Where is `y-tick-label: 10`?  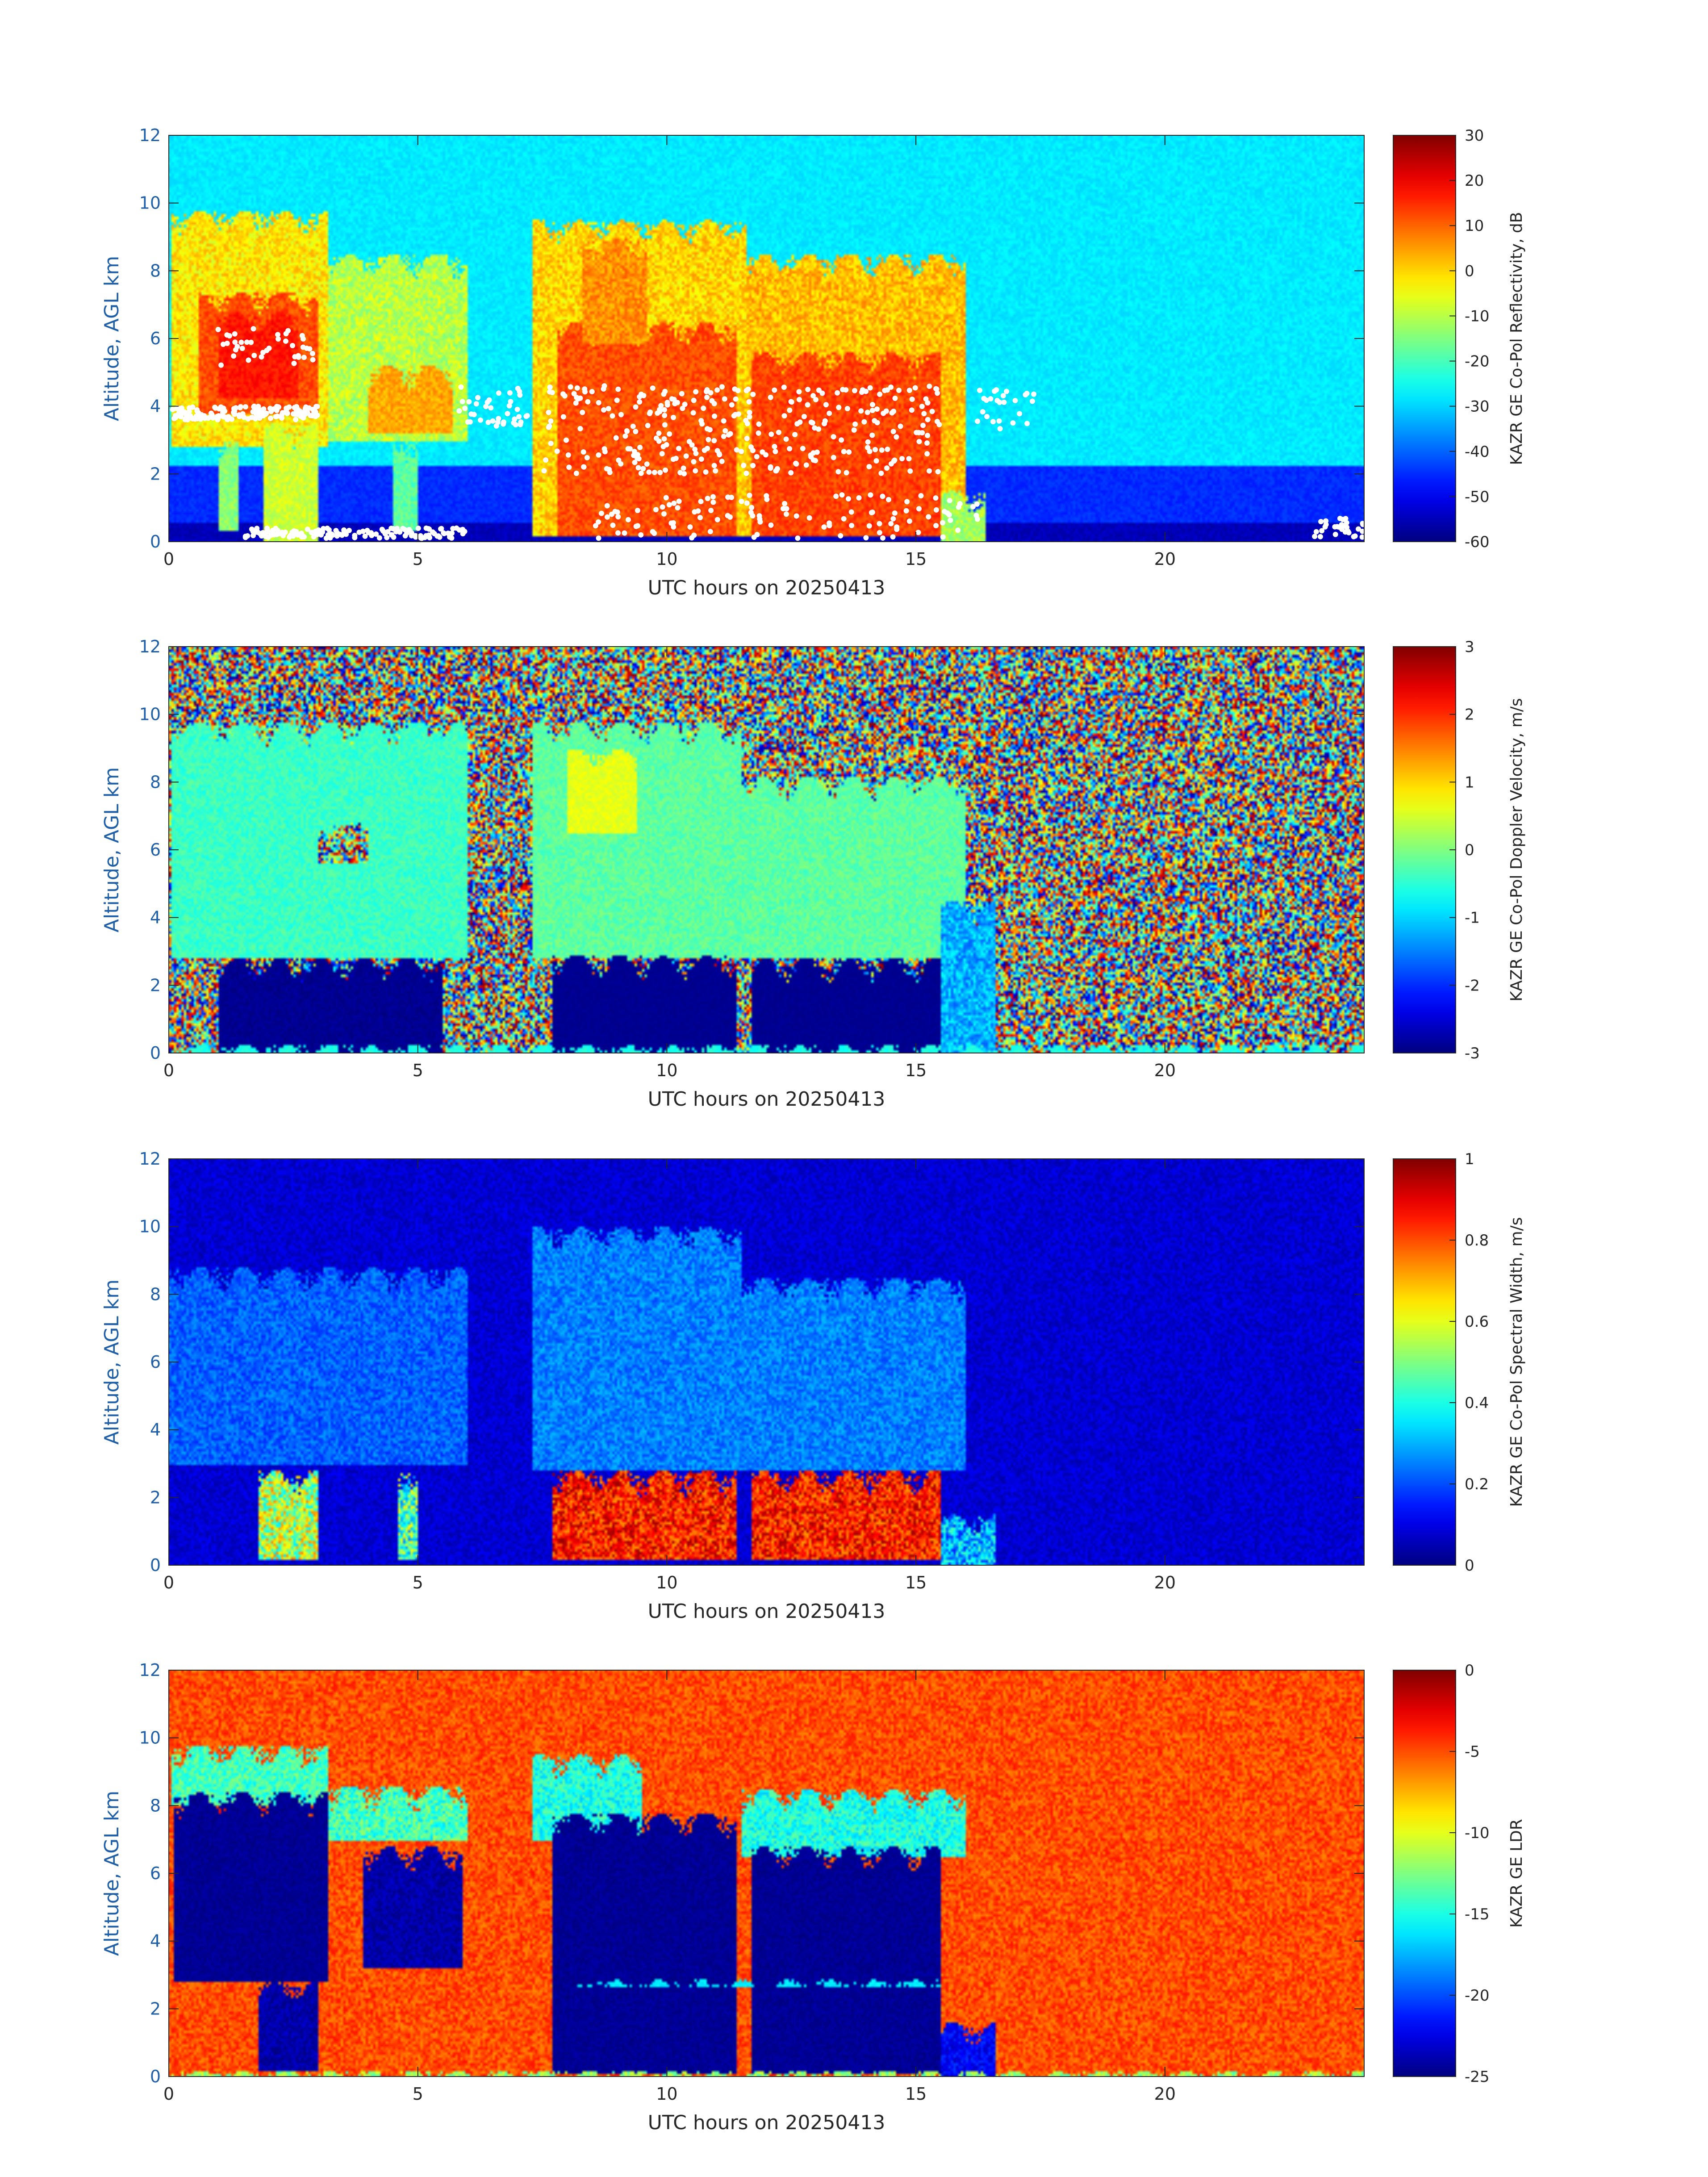
y-tick-label: 10 is located at coordinates (150, 203).